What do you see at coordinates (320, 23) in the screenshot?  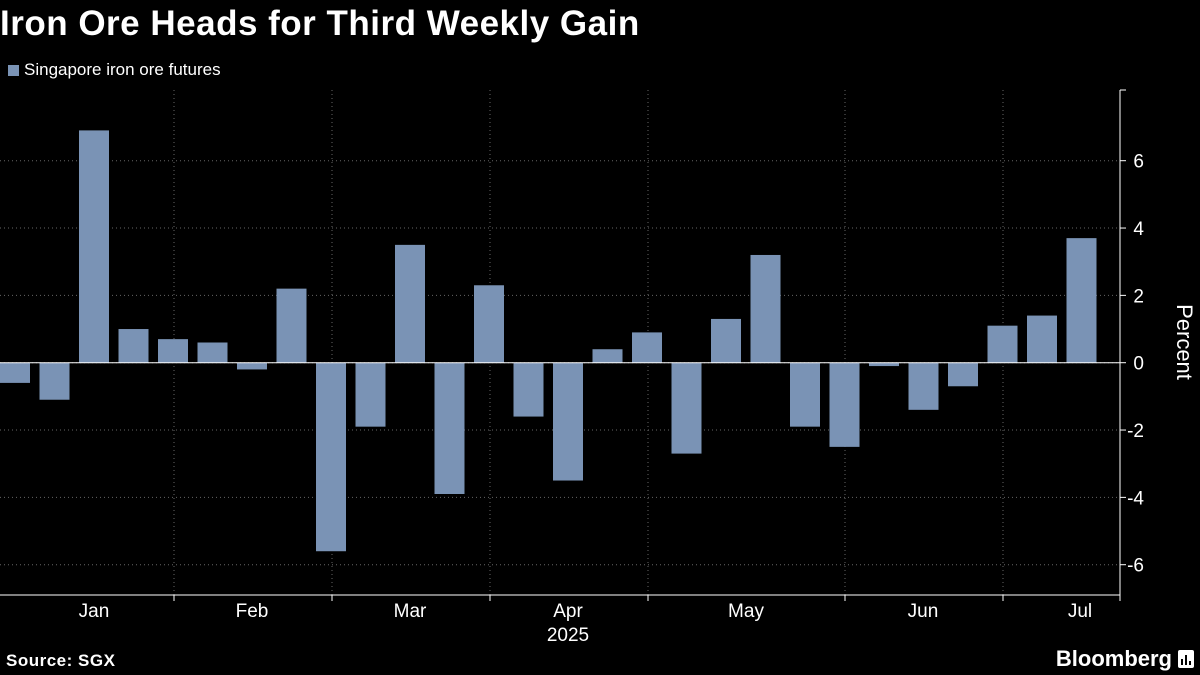 I see `chart-title: Iron Ore Heads for Third Weekly Gain` at bounding box center [320, 23].